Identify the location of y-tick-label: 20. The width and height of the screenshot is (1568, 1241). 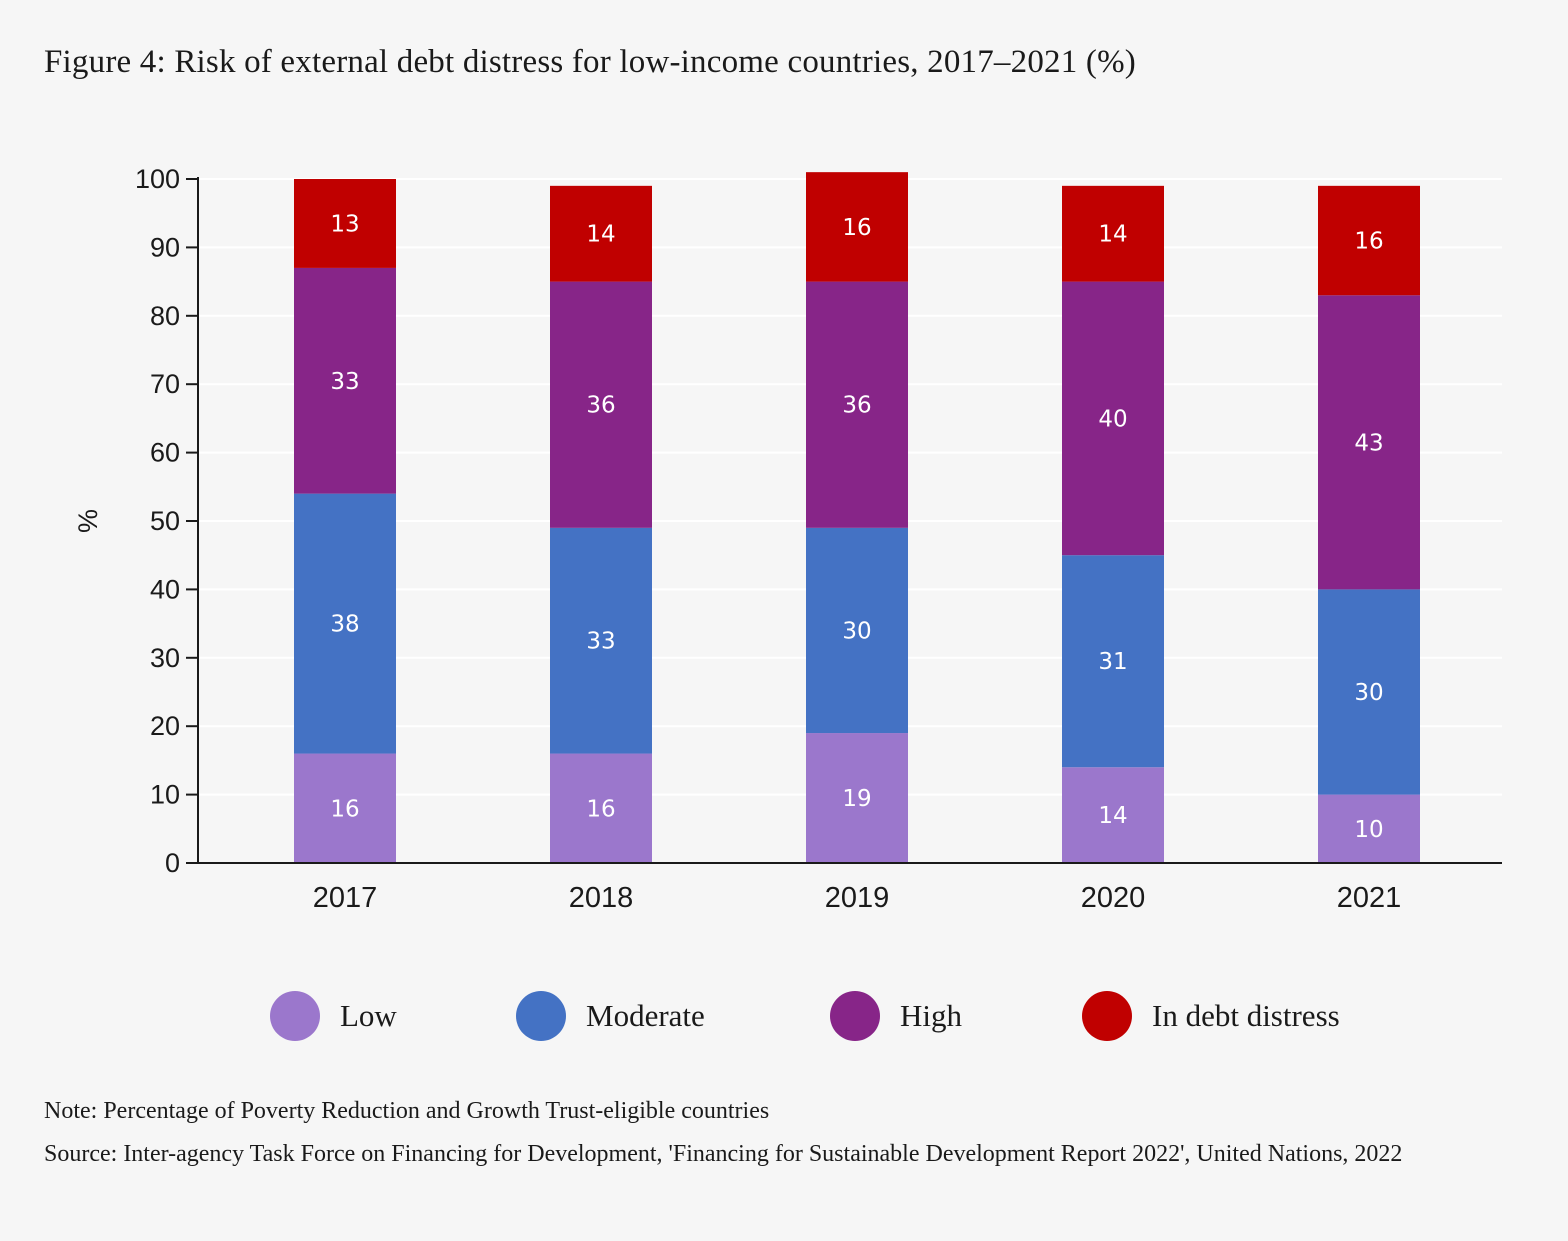
(165, 726).